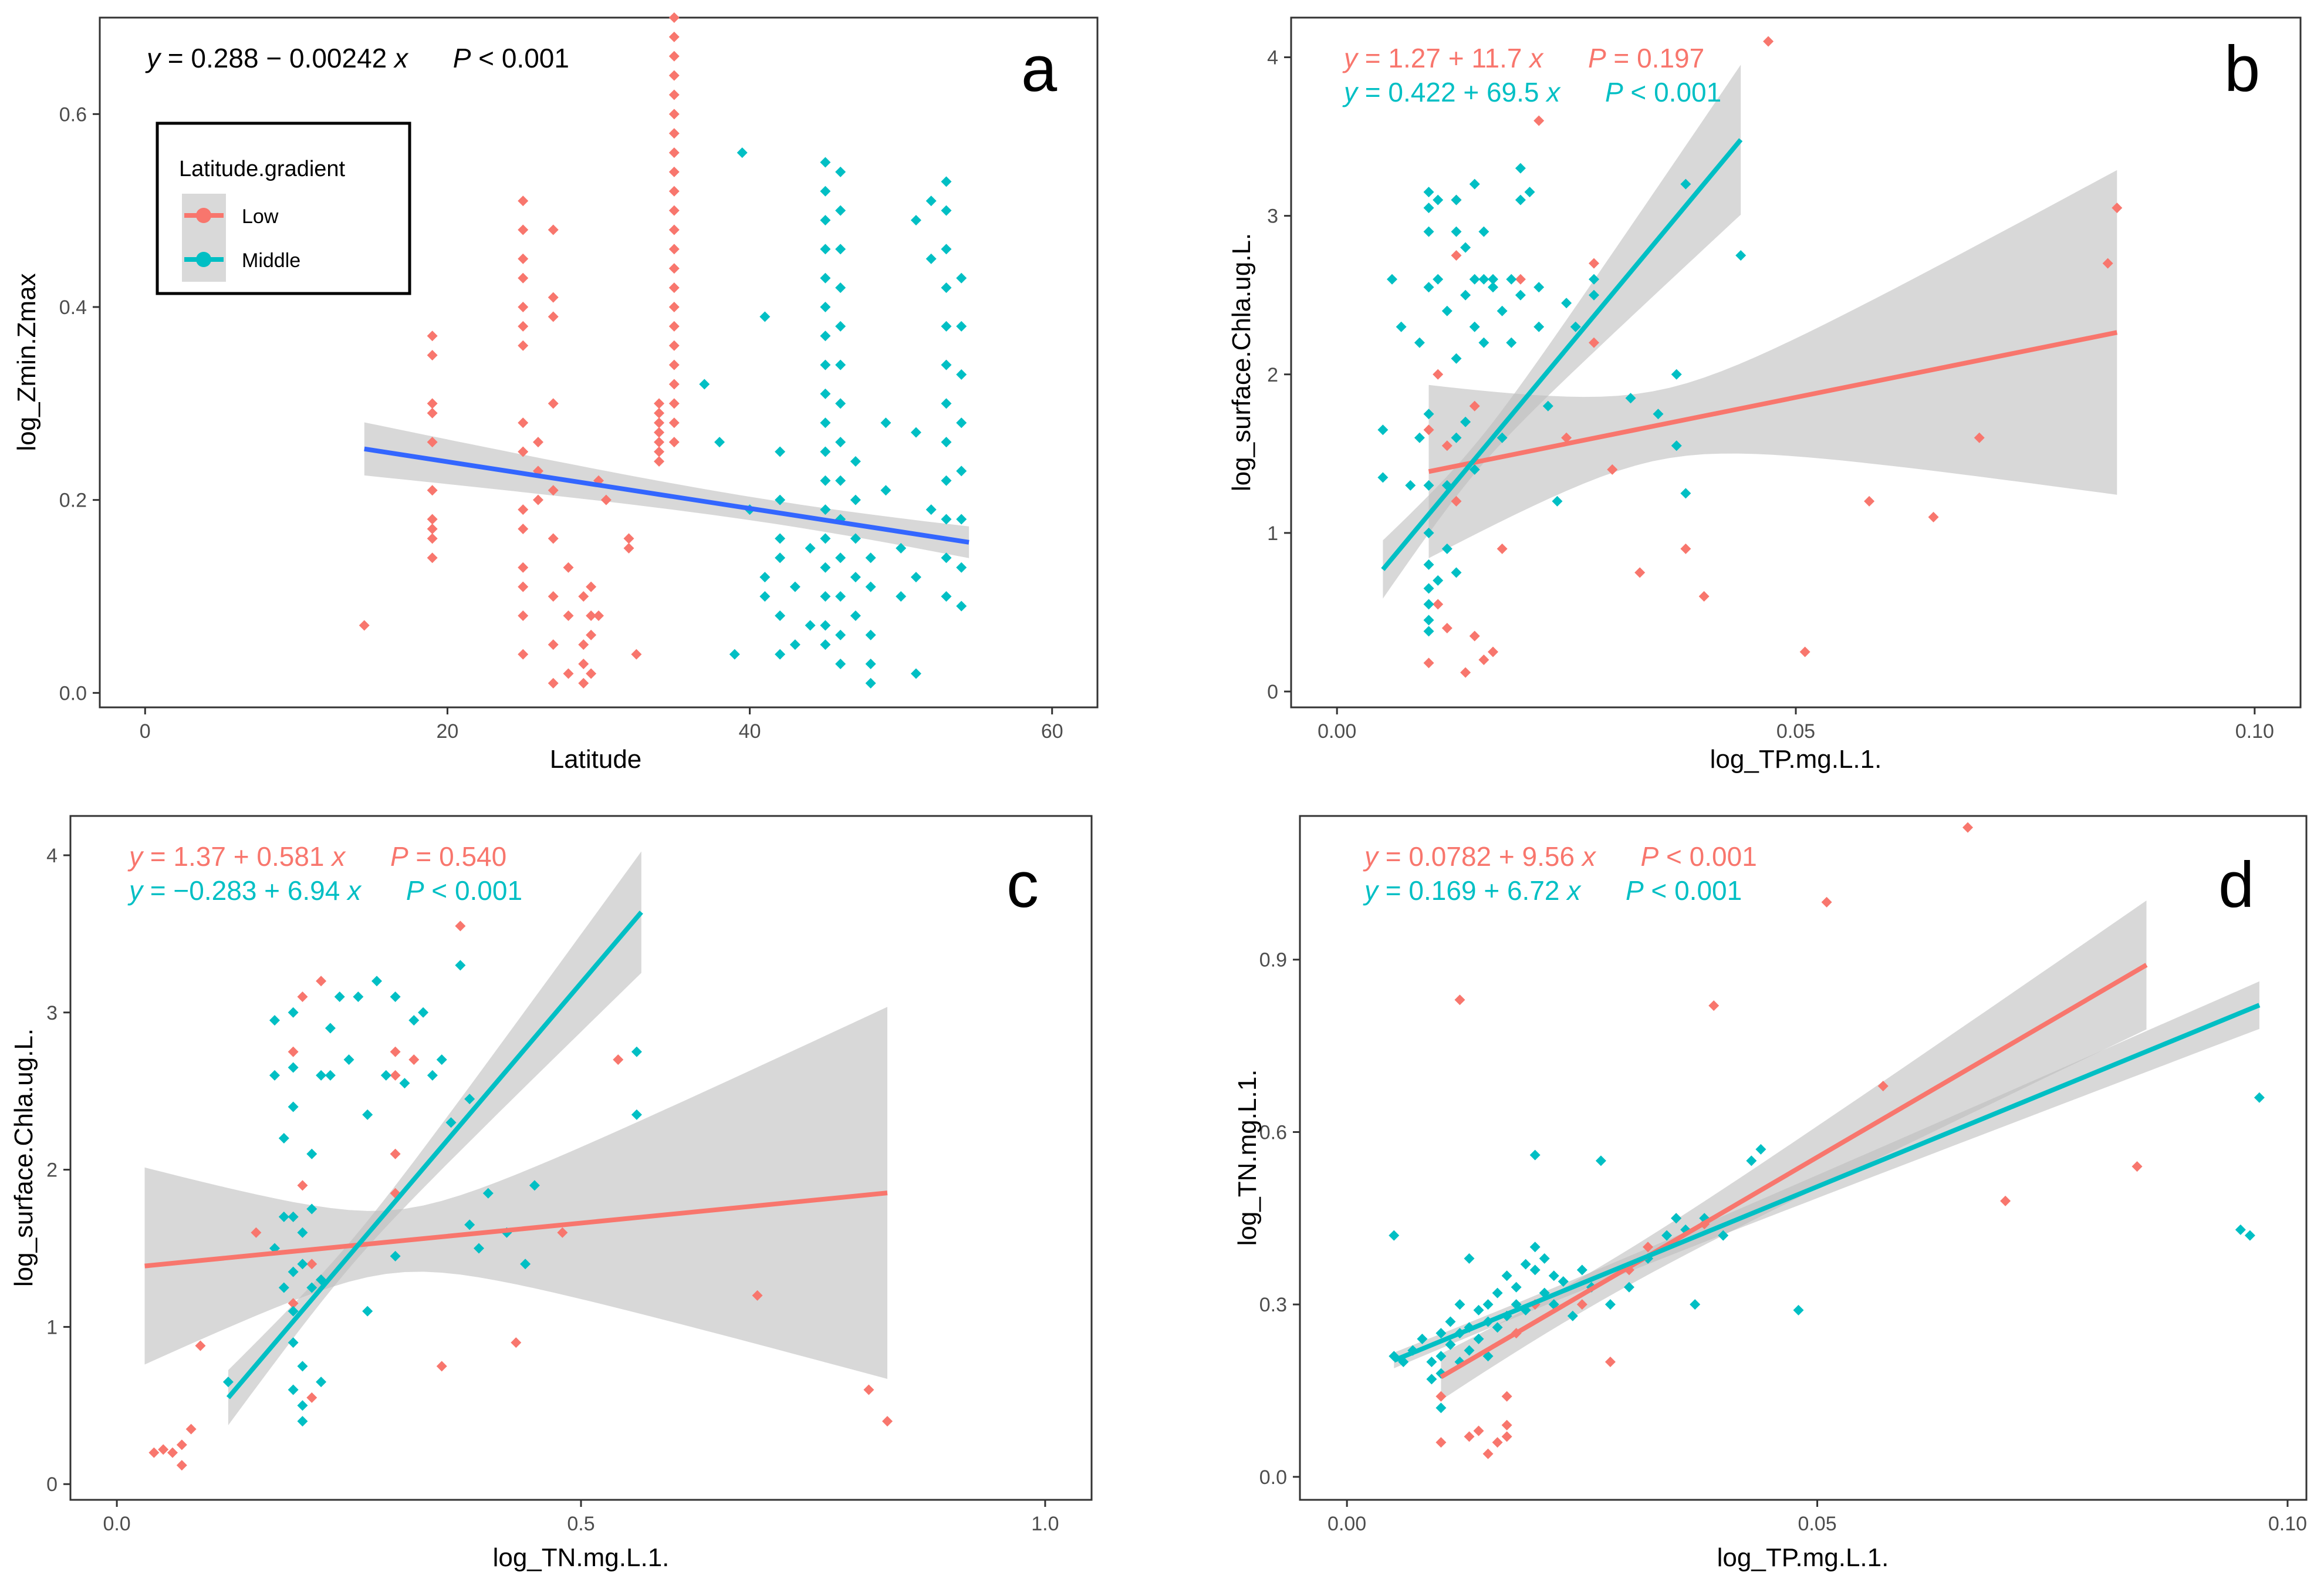 The height and width of the screenshot is (1592, 2324). I want to click on x-axis-title-a: Latitude, so click(596, 759).